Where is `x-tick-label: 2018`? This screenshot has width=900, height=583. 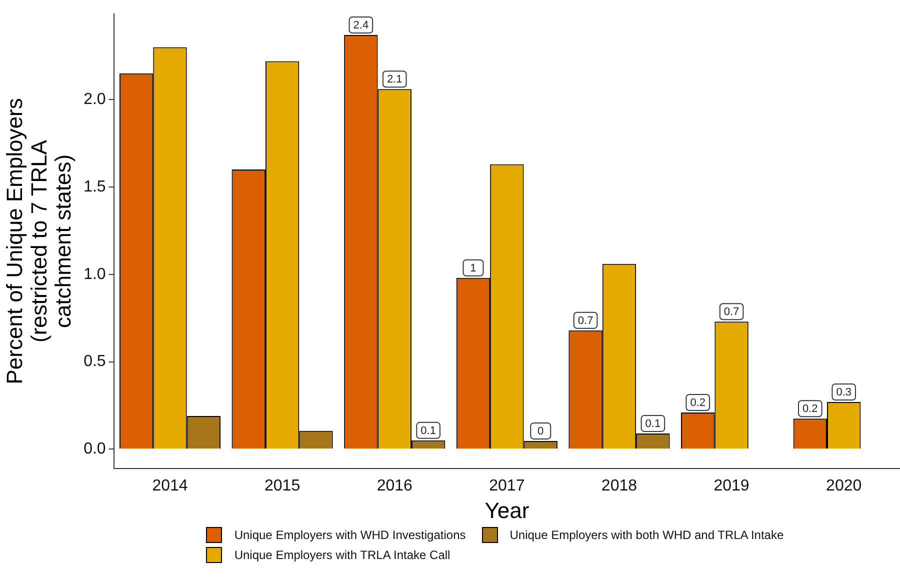
x-tick-label: 2018 is located at coordinates (619, 485).